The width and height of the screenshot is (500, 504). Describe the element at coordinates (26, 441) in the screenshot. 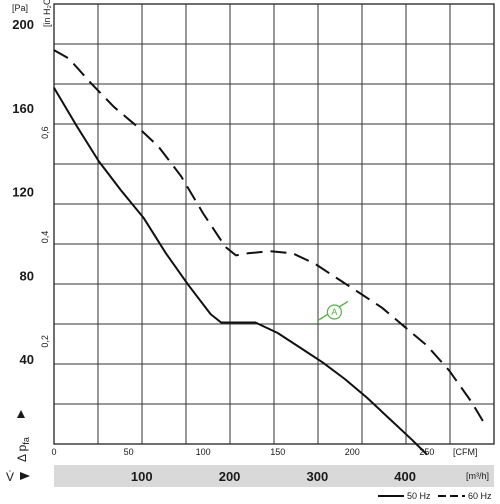

I see `y-axis-label-sub: fa` at that location.